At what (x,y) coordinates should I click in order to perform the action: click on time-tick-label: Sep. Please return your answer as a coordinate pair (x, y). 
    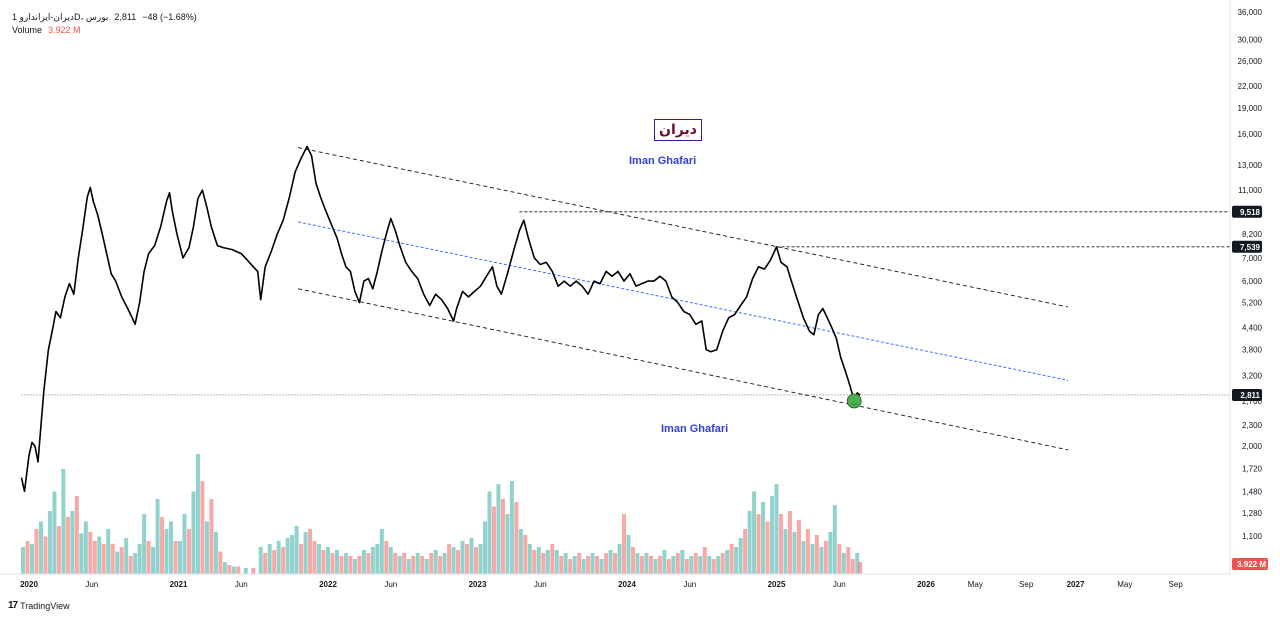
    Looking at the image, I should click on (1026, 584).